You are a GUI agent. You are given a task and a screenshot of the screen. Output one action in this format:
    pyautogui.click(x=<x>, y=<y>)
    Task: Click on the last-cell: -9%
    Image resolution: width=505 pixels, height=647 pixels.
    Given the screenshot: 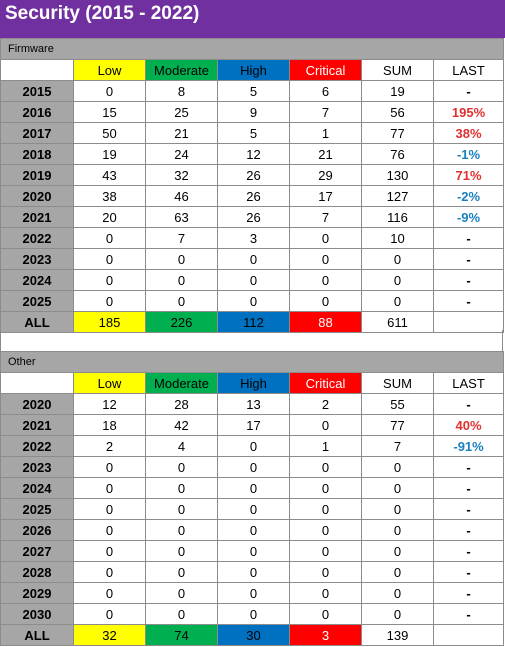 What is the action you would take?
    pyautogui.click(x=468, y=217)
    